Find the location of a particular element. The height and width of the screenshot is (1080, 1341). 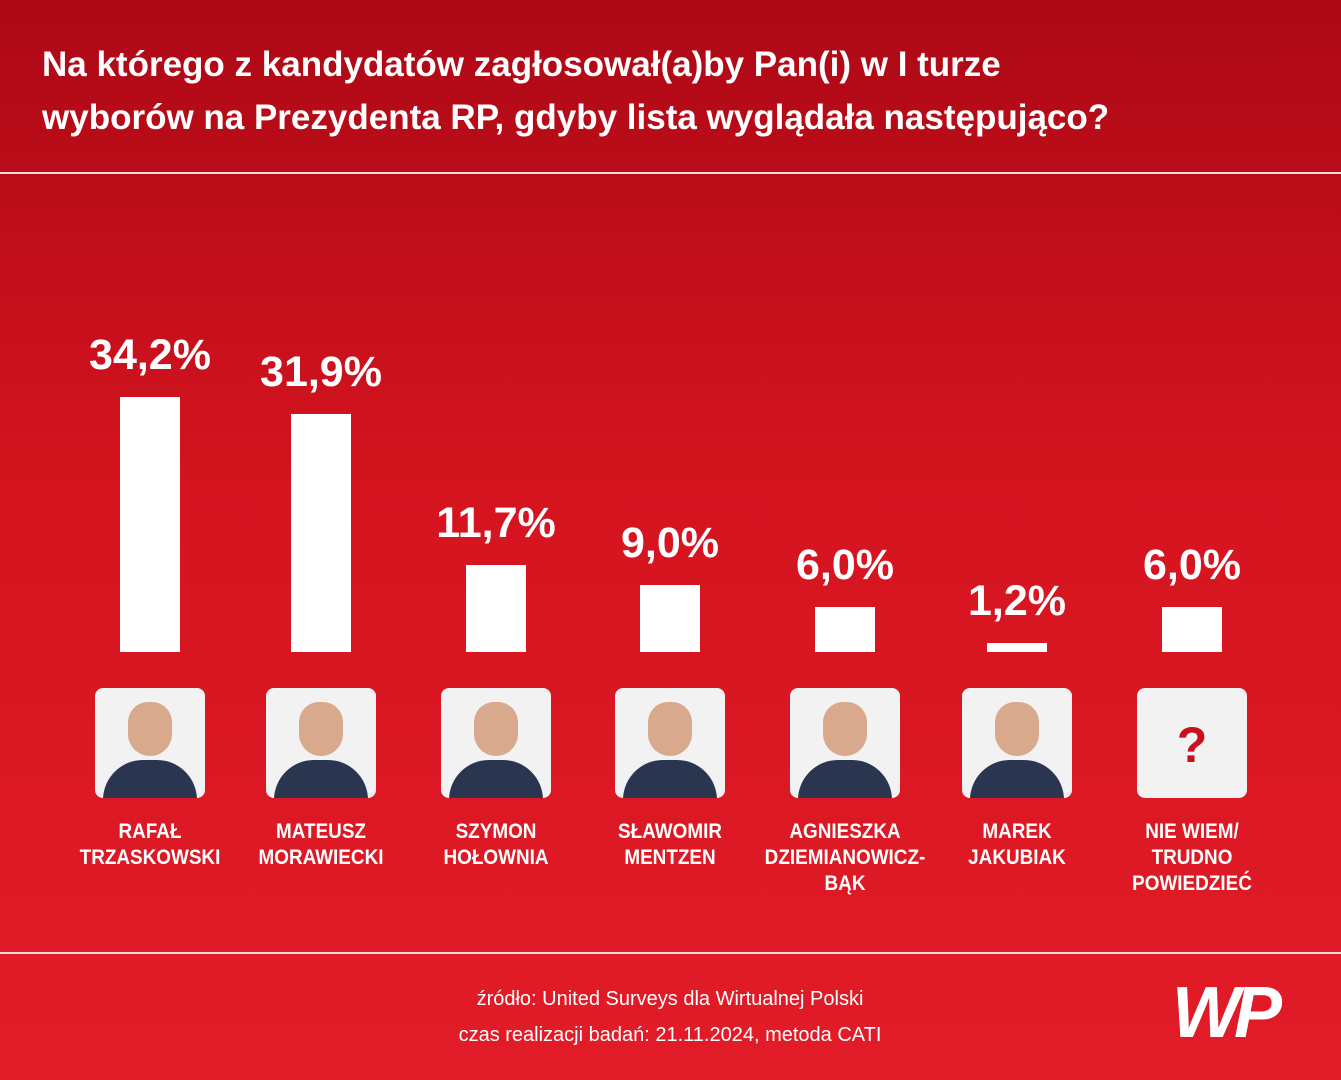

category-label: SŁAWOMIR MENTZEN is located at coordinates (670, 844).